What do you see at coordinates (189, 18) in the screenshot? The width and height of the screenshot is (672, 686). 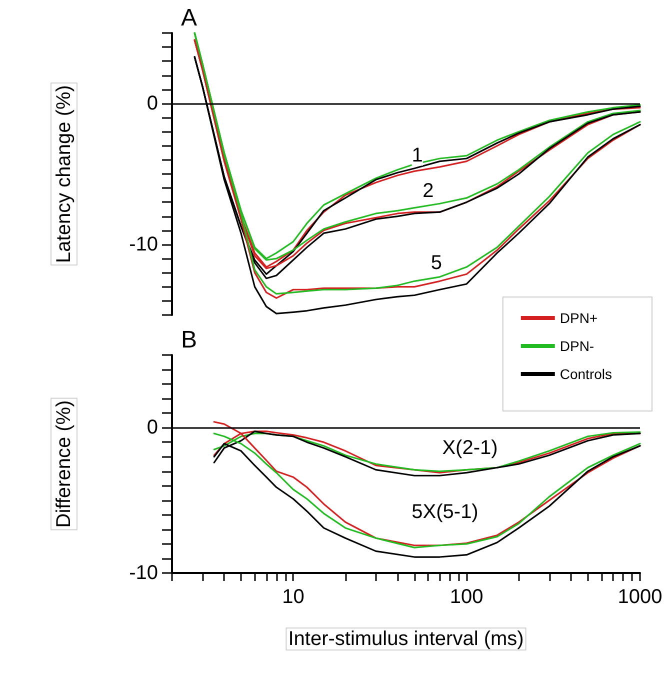 I see `chart-title: A` at bounding box center [189, 18].